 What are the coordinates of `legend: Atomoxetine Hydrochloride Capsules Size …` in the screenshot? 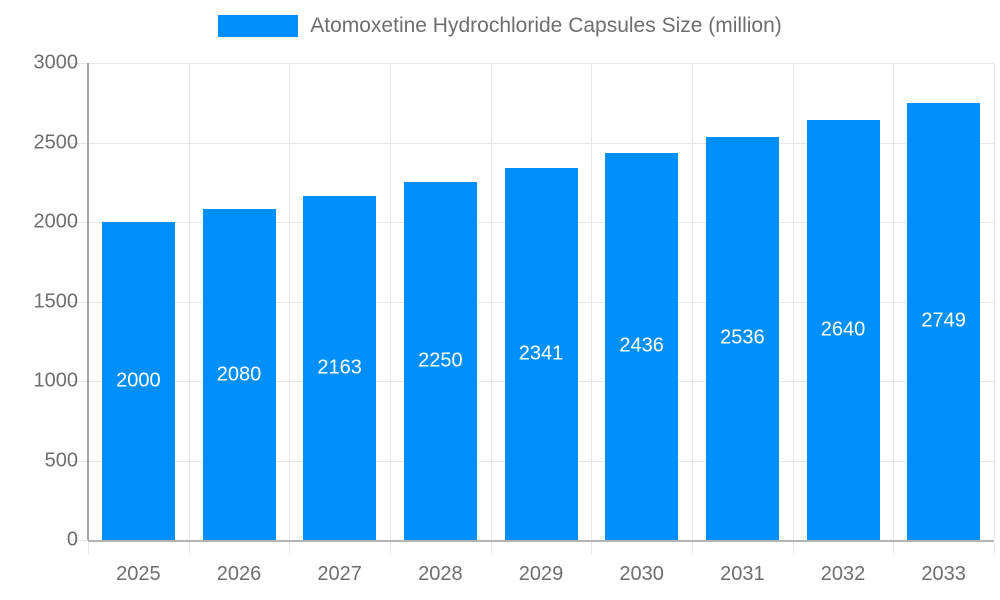 It's located at (500, 26).